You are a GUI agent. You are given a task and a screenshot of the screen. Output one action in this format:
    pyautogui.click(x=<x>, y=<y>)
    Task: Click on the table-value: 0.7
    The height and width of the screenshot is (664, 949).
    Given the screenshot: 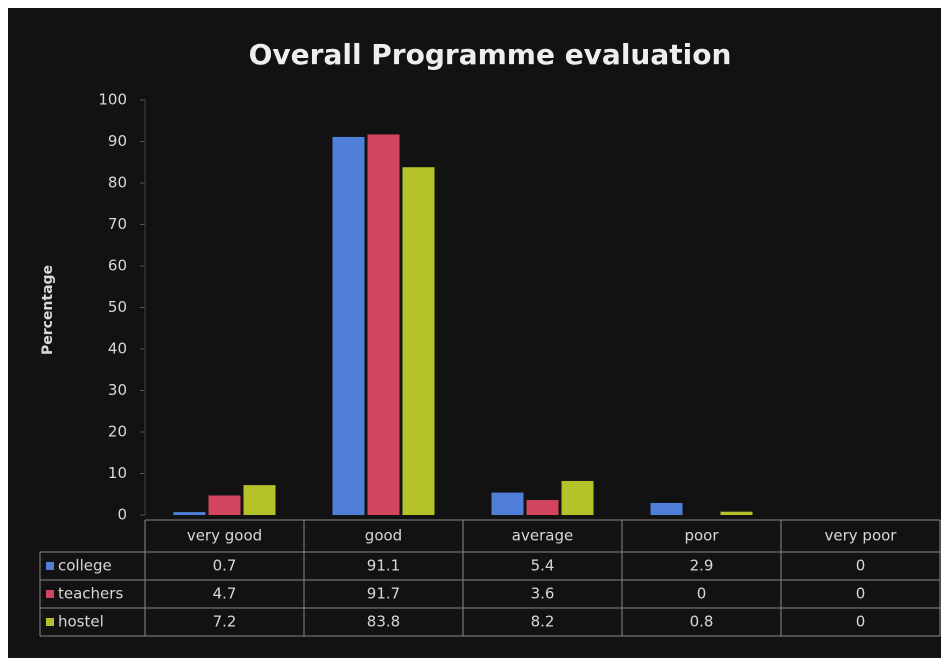 What is the action you would take?
    pyautogui.click(x=225, y=566)
    